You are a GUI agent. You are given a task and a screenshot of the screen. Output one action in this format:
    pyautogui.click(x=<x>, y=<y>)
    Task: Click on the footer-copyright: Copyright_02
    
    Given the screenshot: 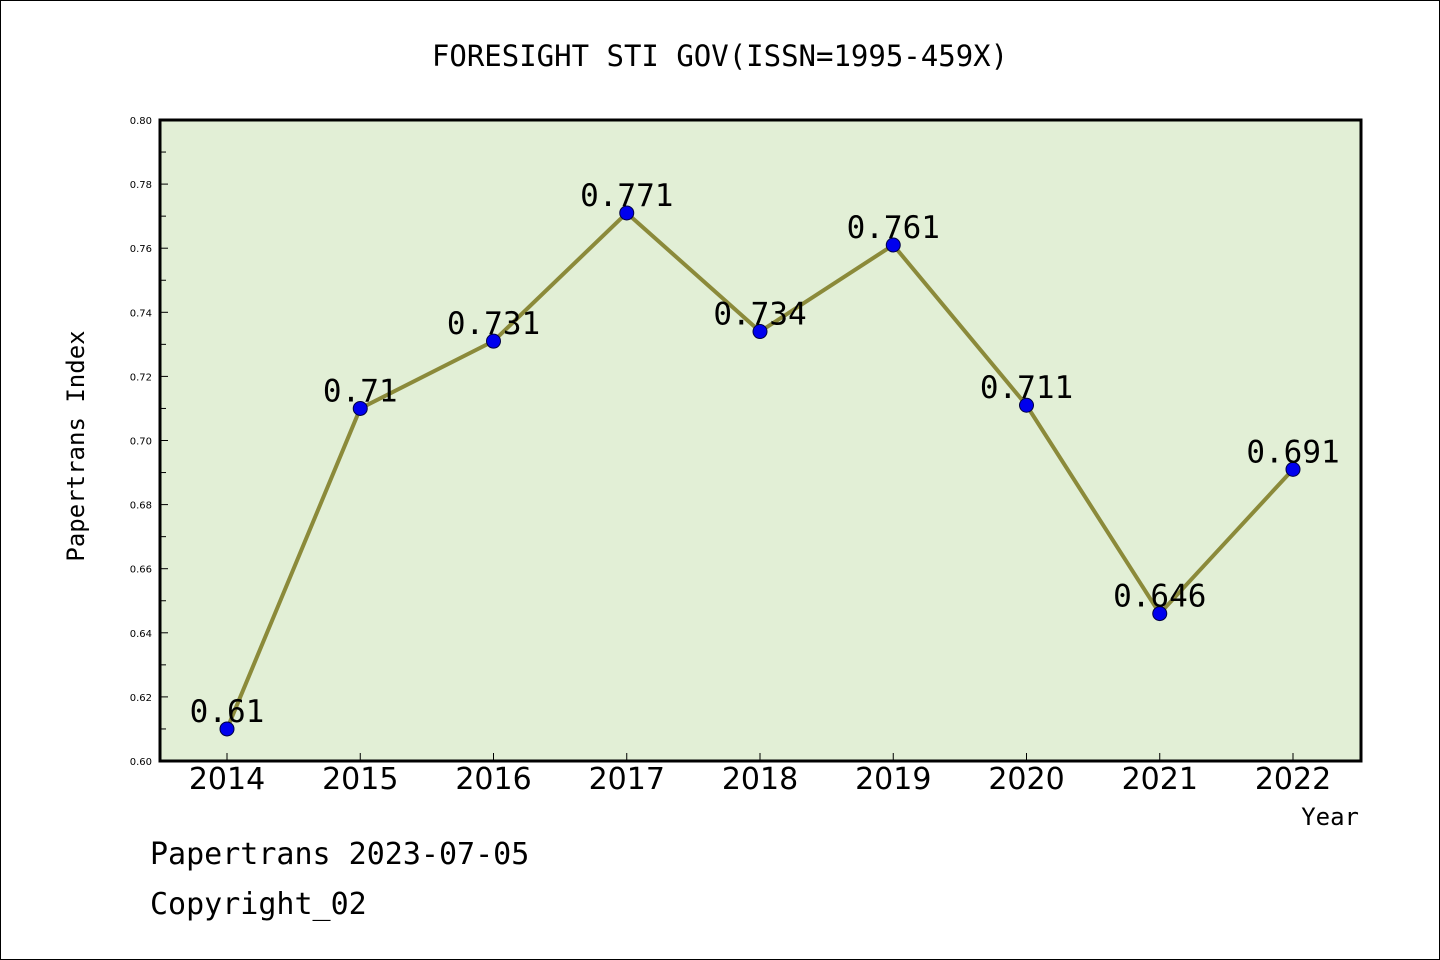 What is the action you would take?
    pyautogui.click(x=258, y=904)
    